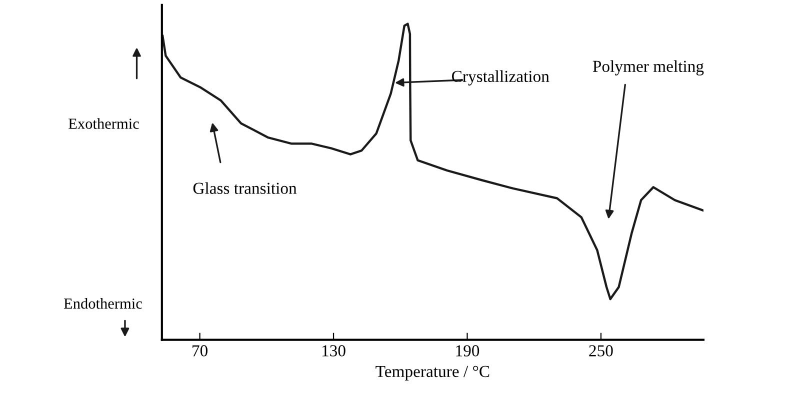 This screenshot has width=786, height=406. Describe the element at coordinates (648, 68) in the screenshot. I see `annotation: Polymer melting` at that location.